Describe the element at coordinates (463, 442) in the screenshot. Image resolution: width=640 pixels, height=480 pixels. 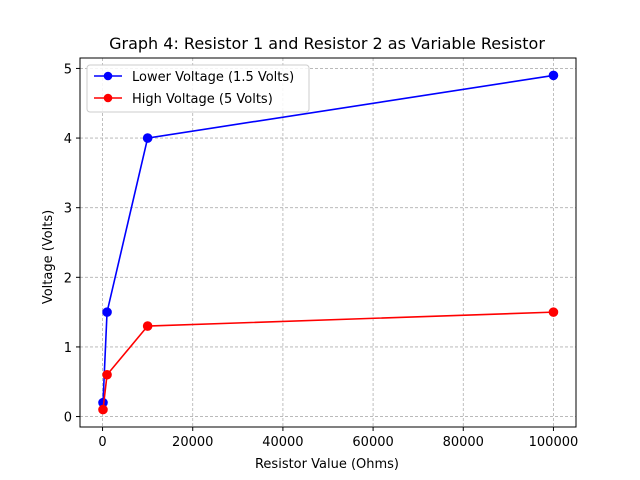
I see `x-tick-label: 80000` at that location.